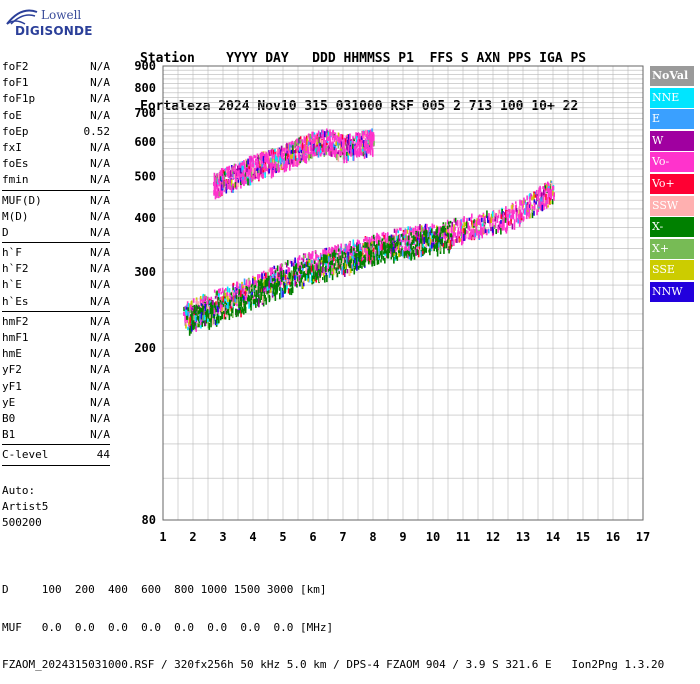  Describe the element at coordinates (100, 337) in the screenshot. I see `param-value: N/A` at that location.